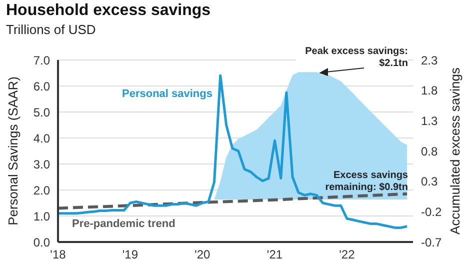 The width and height of the screenshot is (466, 266). I want to click on series-label: Personal savings, so click(167, 94).